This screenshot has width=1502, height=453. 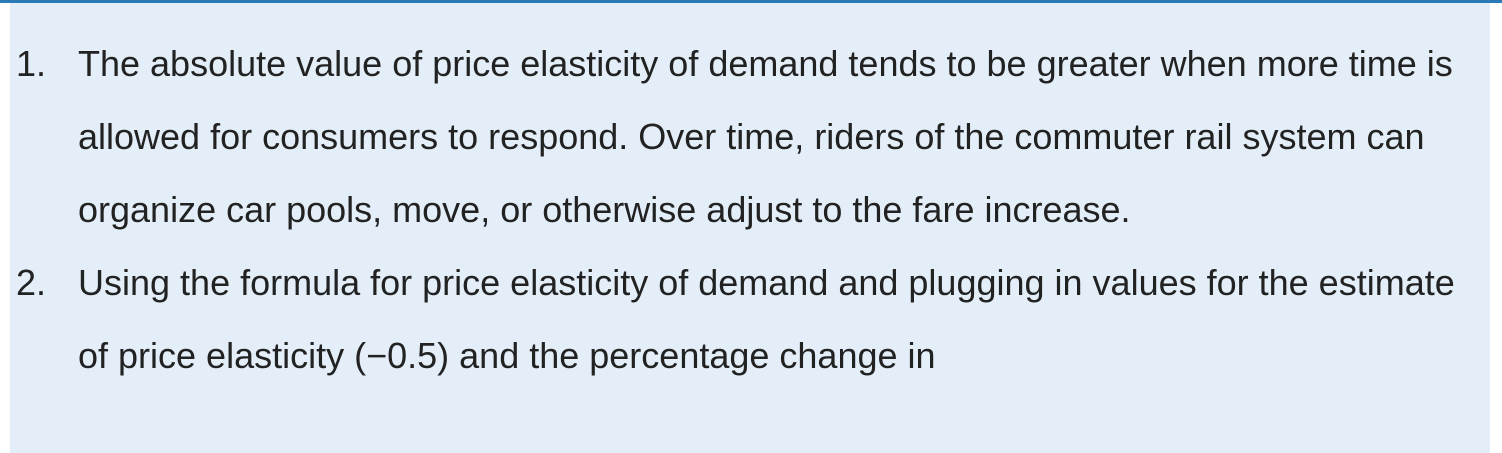 What do you see at coordinates (31, 282) in the screenshot?
I see `item-number: 2.` at bounding box center [31, 282].